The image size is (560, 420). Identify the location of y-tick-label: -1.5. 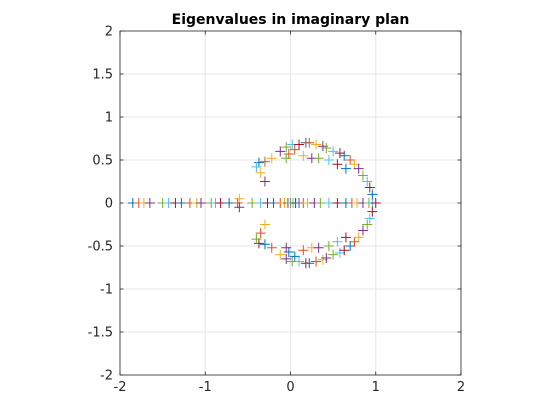
(100, 333).